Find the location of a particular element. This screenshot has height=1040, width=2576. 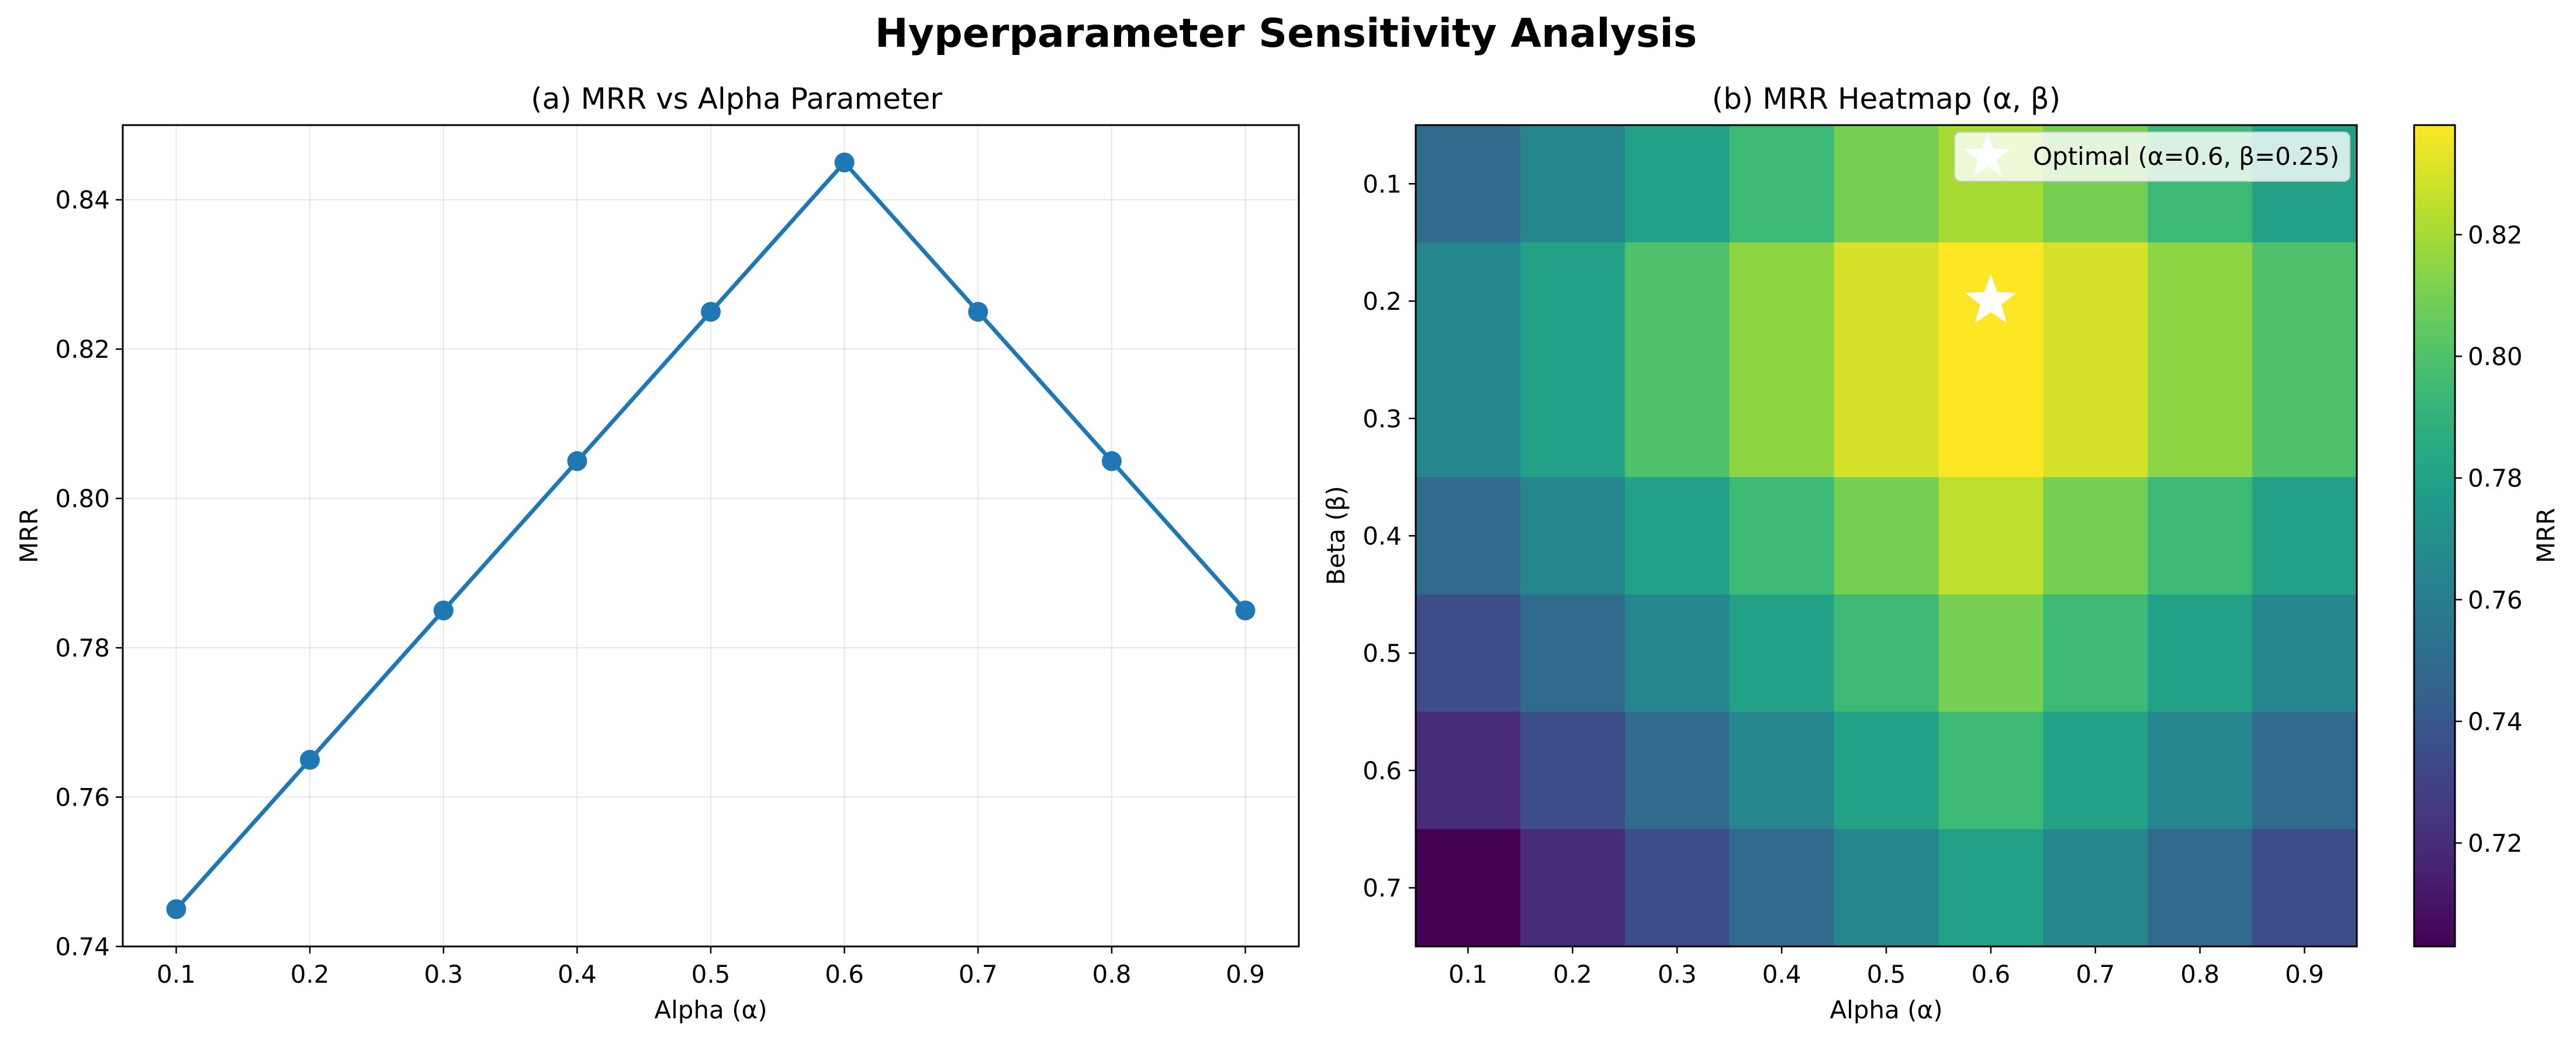

heatmap-y-tick-label-6: 0.7 is located at coordinates (1382, 888).